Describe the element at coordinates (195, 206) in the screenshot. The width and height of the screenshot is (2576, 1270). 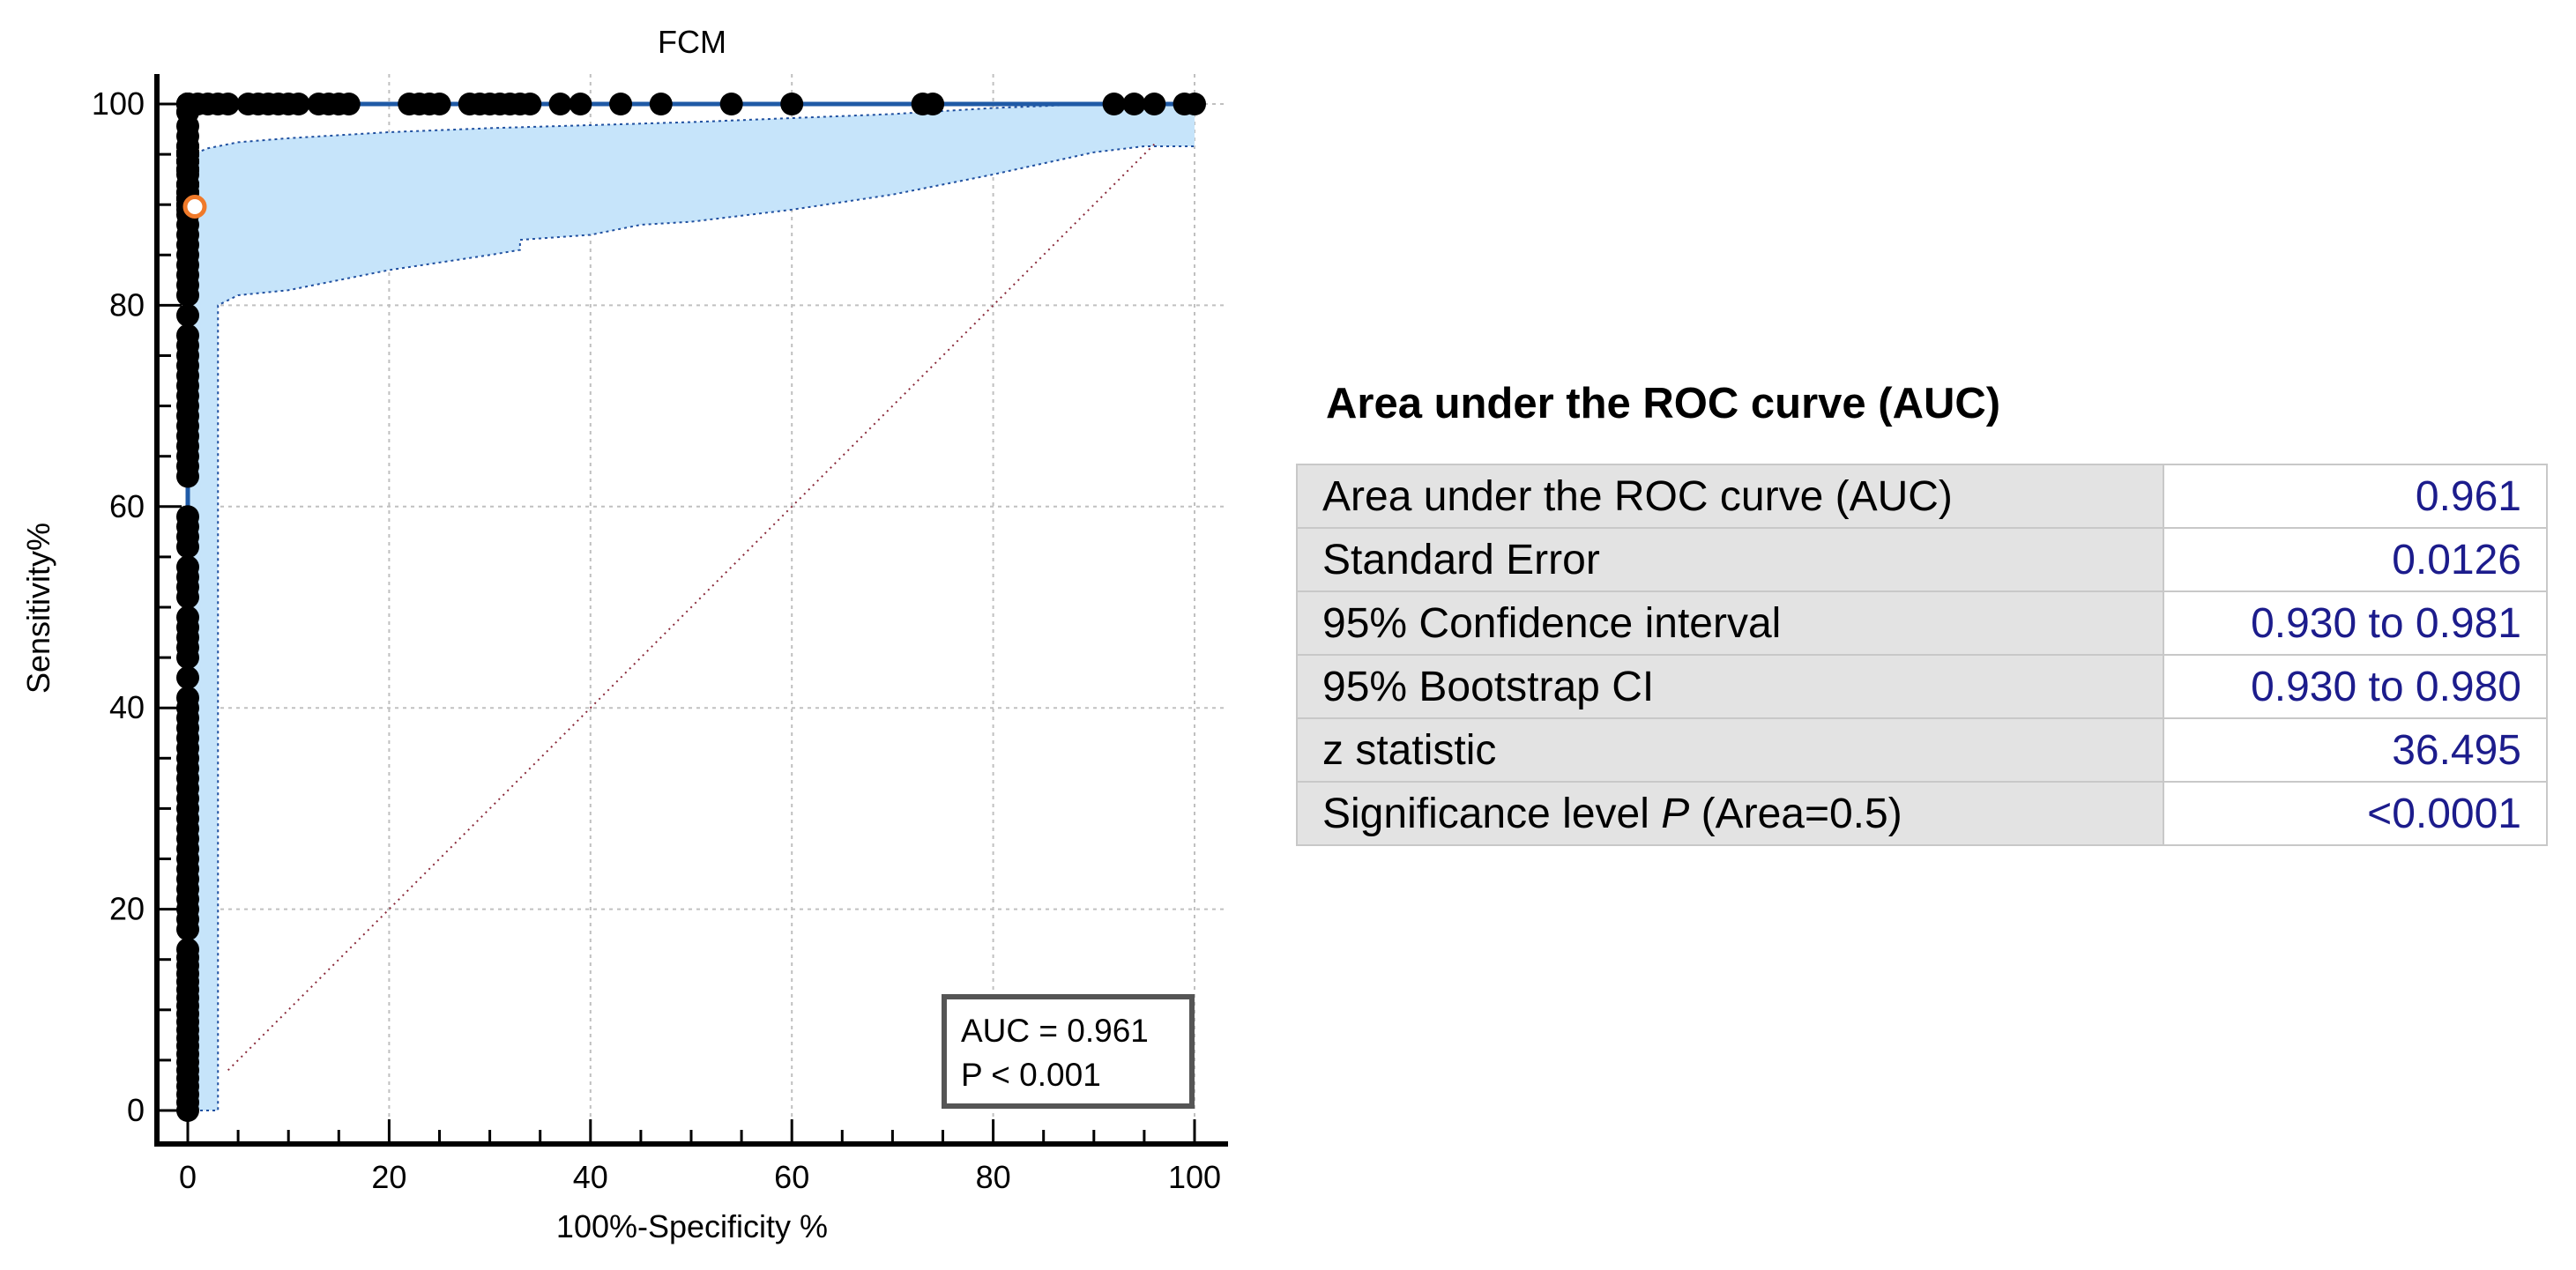
I see `optimal-cutoff-point` at that location.